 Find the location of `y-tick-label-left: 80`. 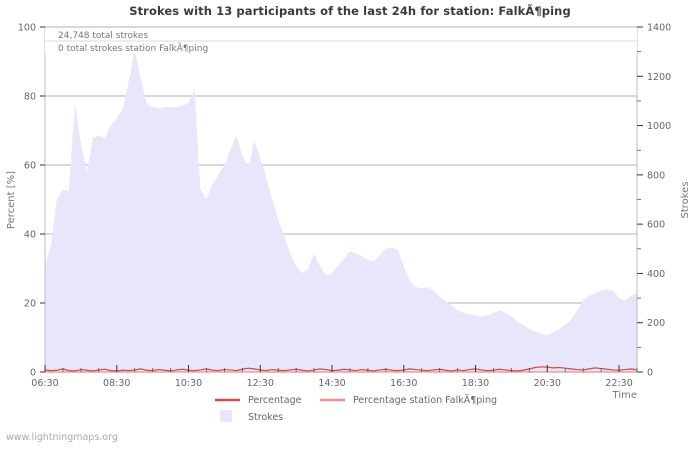

y-tick-label-left: 80 is located at coordinates (30, 97).